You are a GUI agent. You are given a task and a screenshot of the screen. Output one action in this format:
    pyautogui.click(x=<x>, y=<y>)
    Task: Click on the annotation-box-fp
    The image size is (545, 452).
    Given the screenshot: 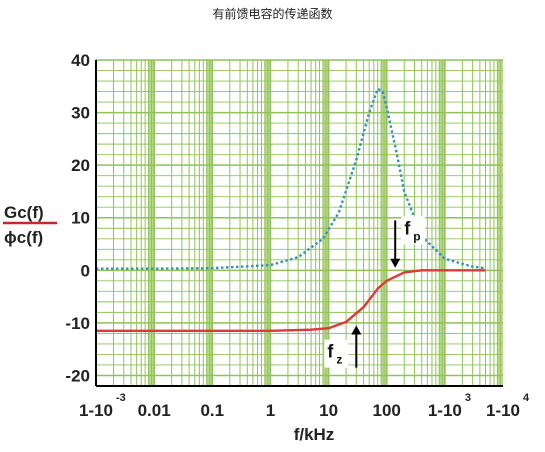 What is the action you would take?
    pyautogui.click(x=413, y=230)
    